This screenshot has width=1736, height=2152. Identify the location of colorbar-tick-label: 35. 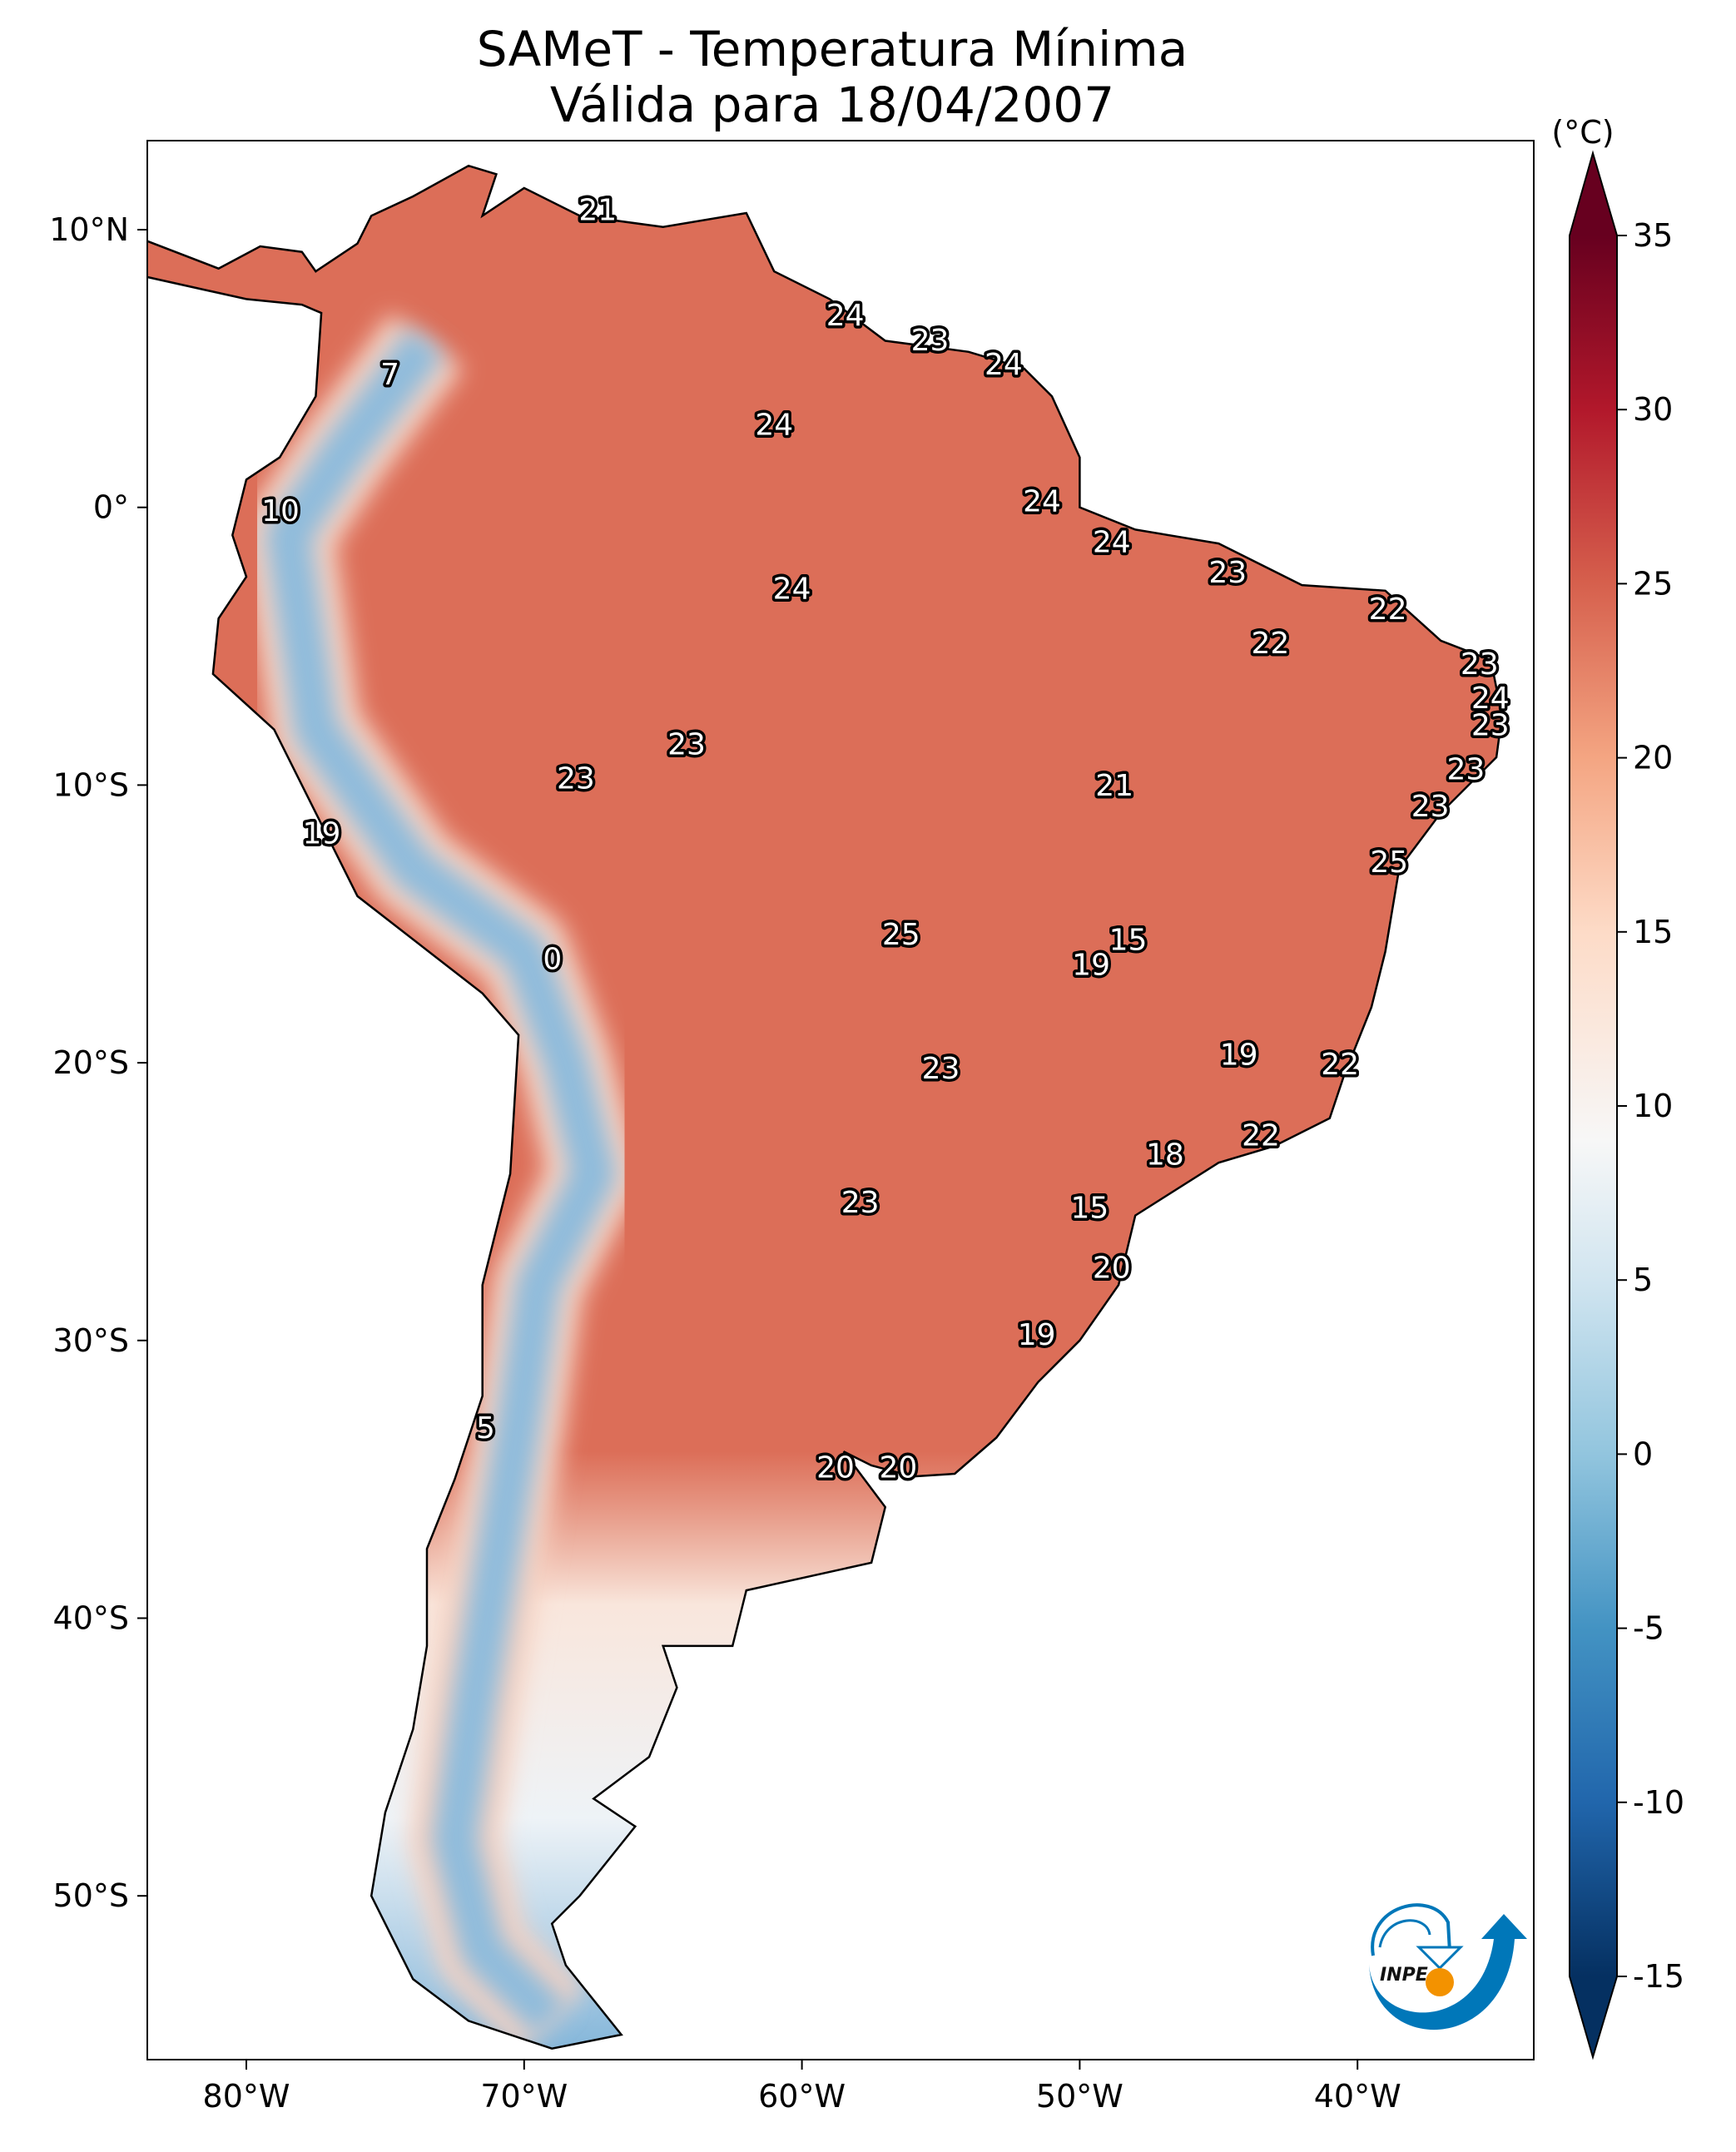
(1653, 235).